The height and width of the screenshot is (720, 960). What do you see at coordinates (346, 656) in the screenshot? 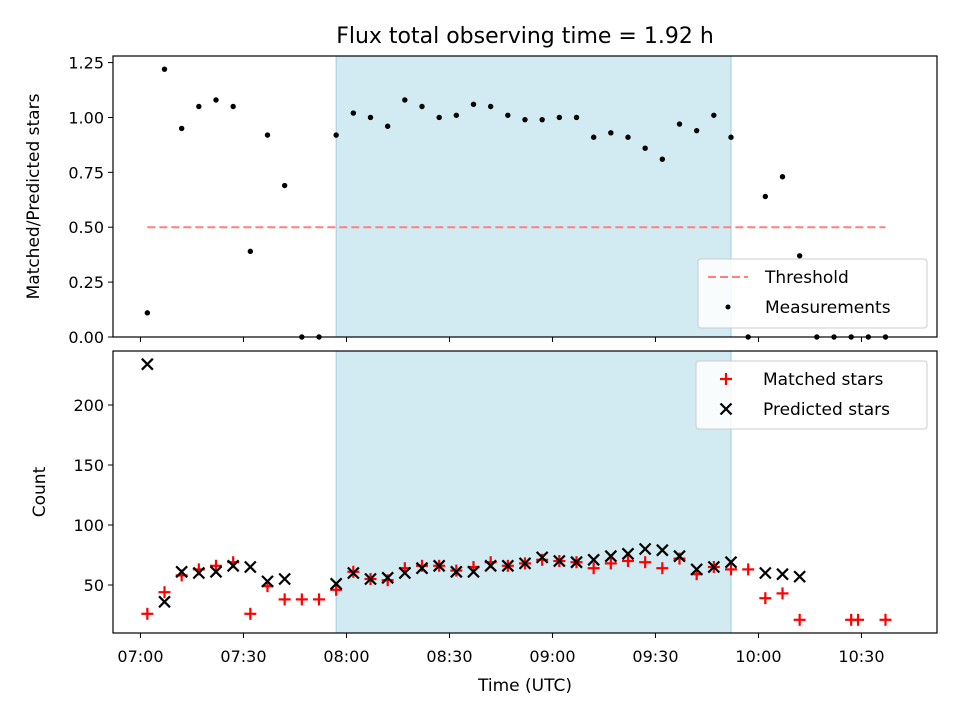
I see `x-tick-label: 08:00` at bounding box center [346, 656].